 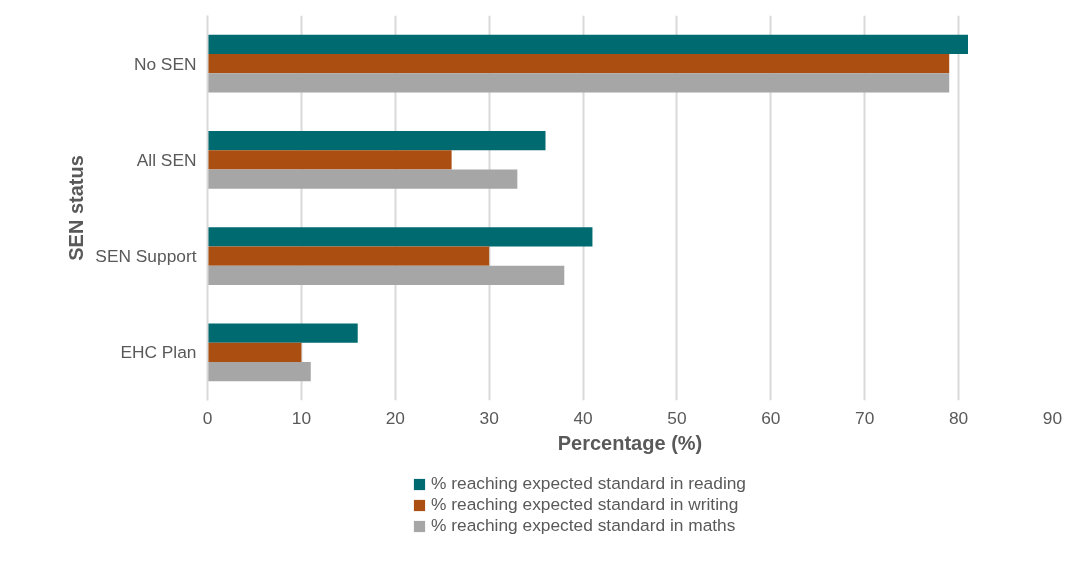 I want to click on x-axis-title: Percentage (%), so click(x=630, y=442).